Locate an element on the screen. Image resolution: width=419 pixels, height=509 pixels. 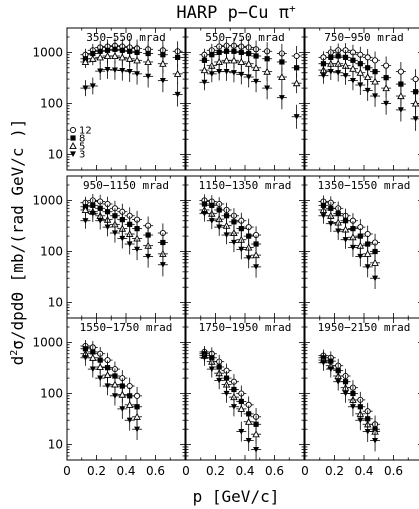
chart-title: HARP p−Cu π+ is located at coordinates (236, 12).